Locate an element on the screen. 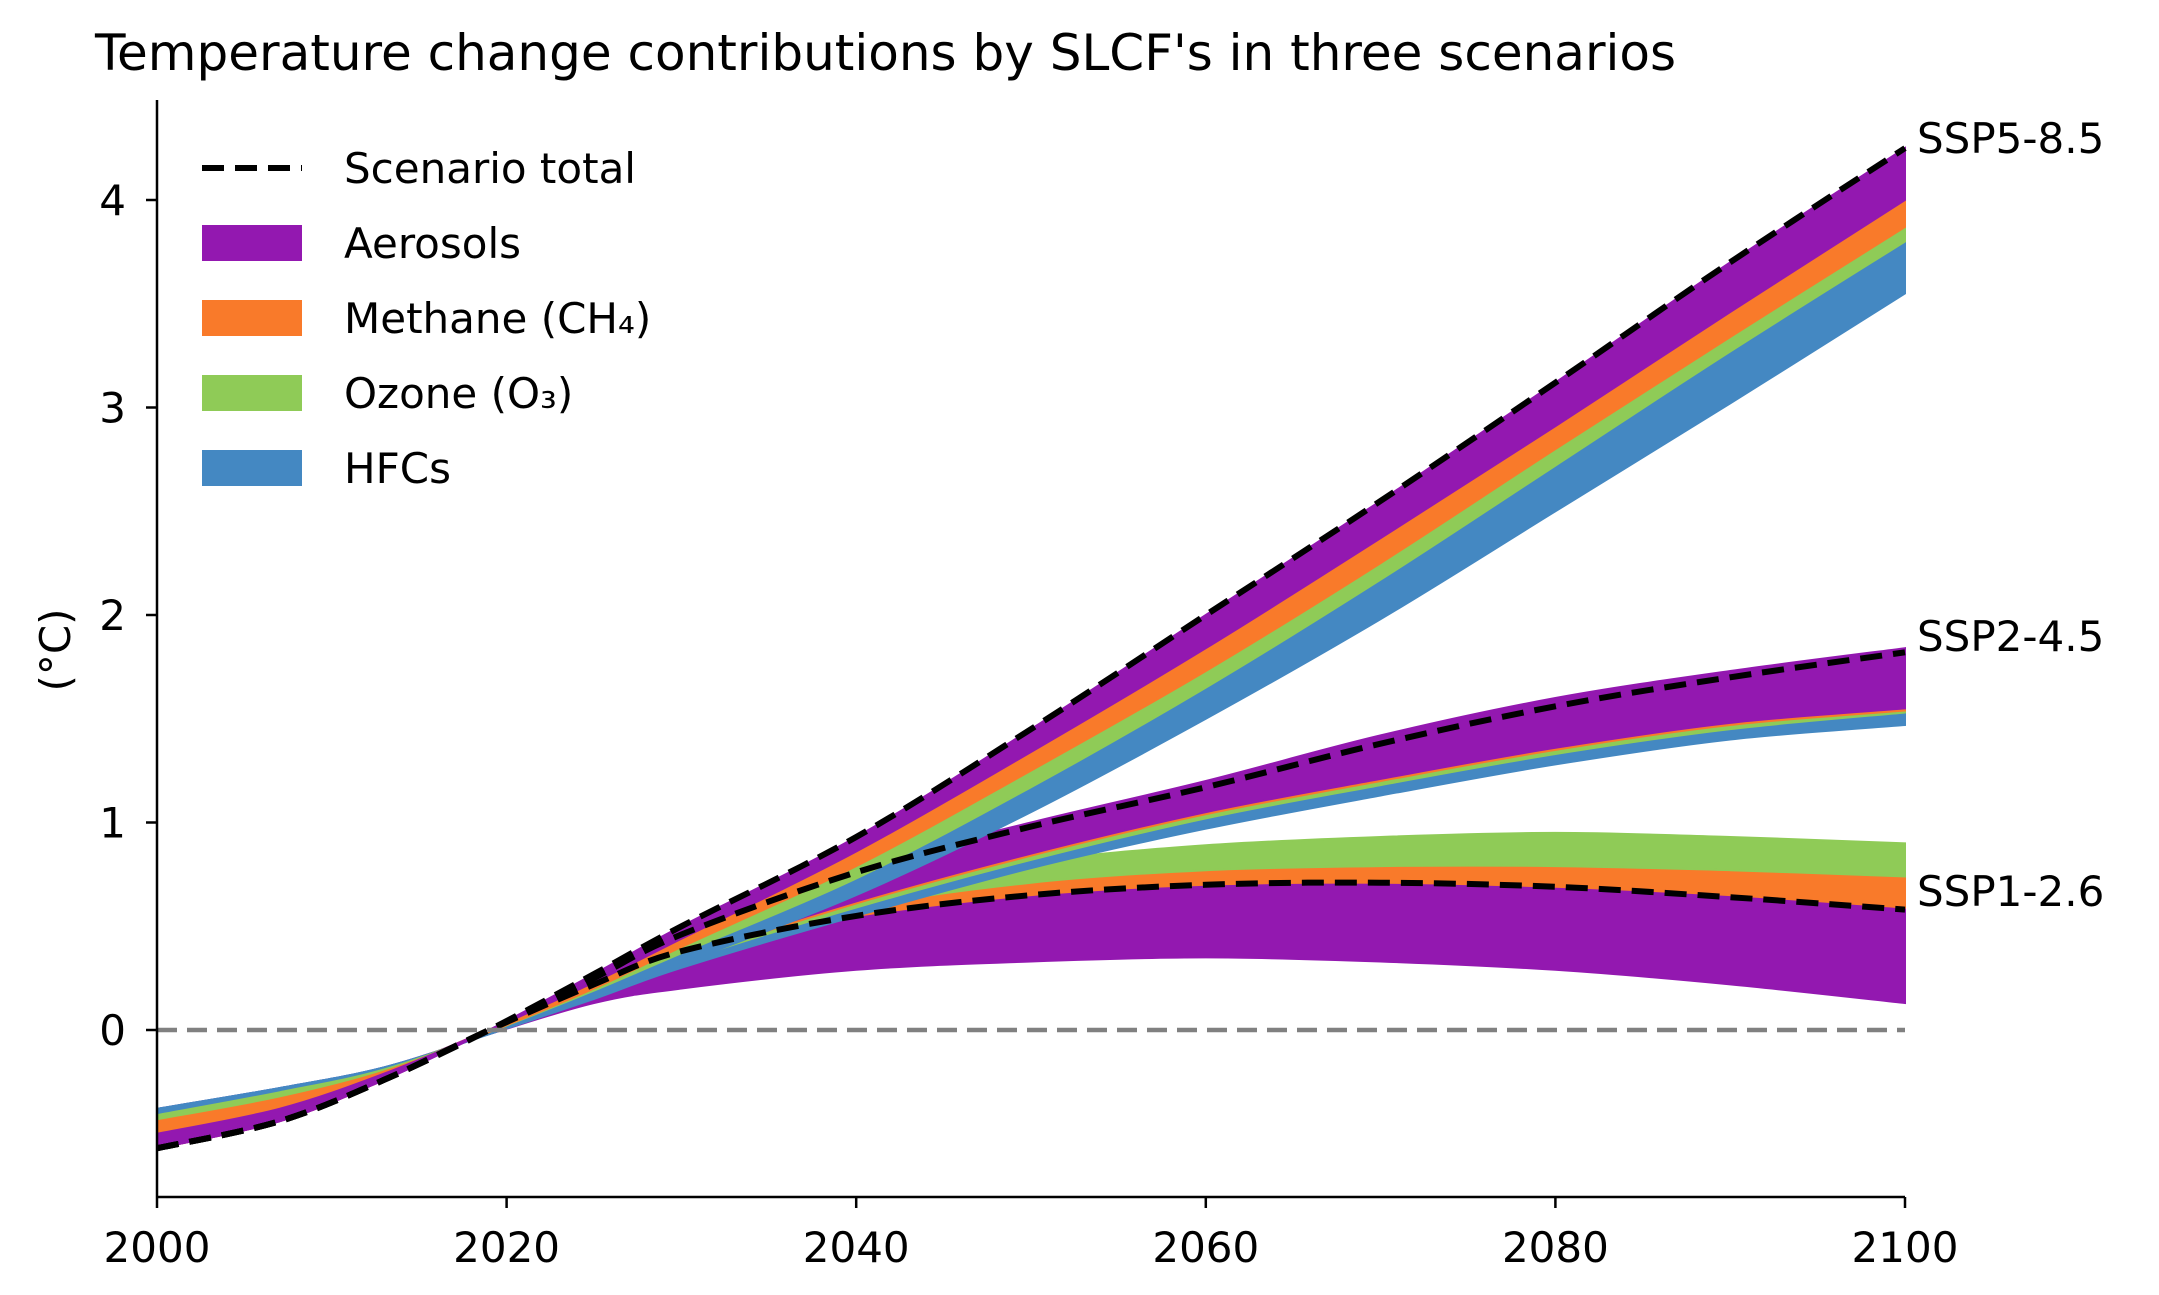 The height and width of the screenshot is (1295, 2159). scenario-labels: SSP5-8.5 SSP2-4.5 SSP1-2.6 is located at coordinates (2010, 515).